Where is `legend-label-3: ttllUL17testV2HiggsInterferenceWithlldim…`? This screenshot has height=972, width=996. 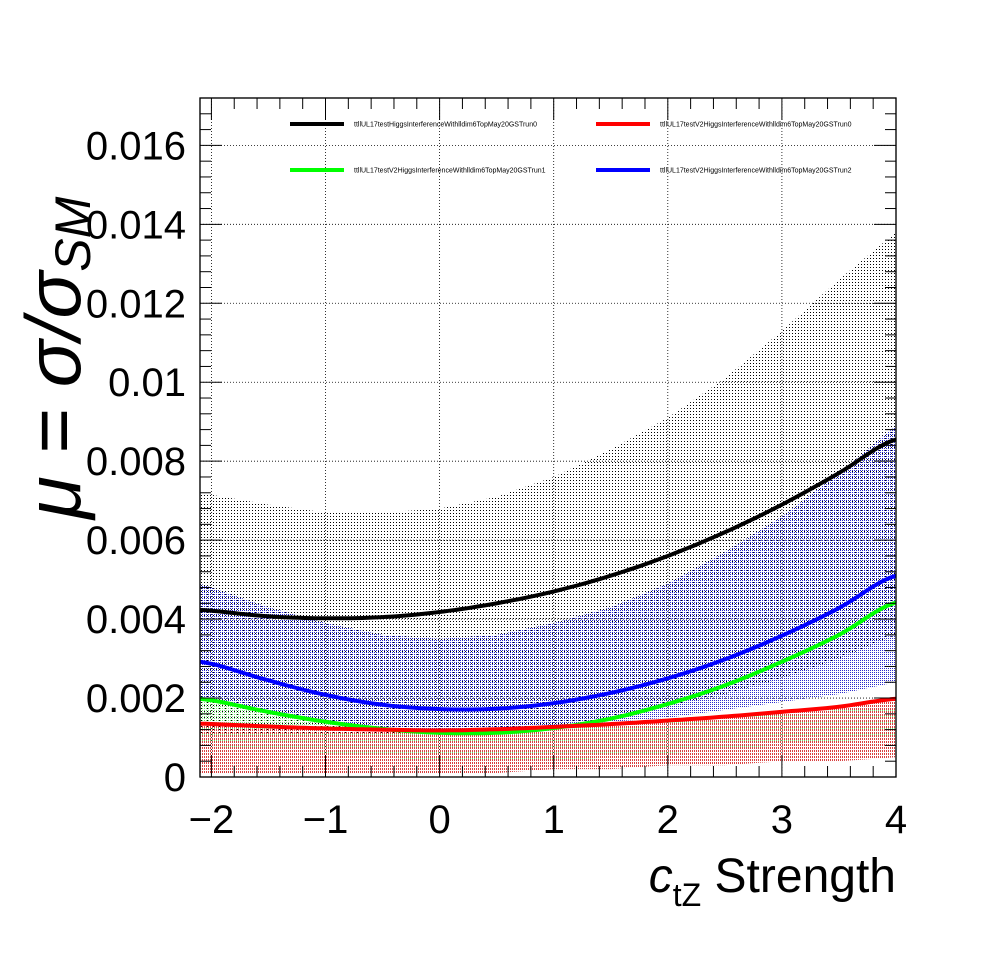 legend-label-3: ttllUL17testV2HiggsInterferenceWithlldim… is located at coordinates (756, 171).